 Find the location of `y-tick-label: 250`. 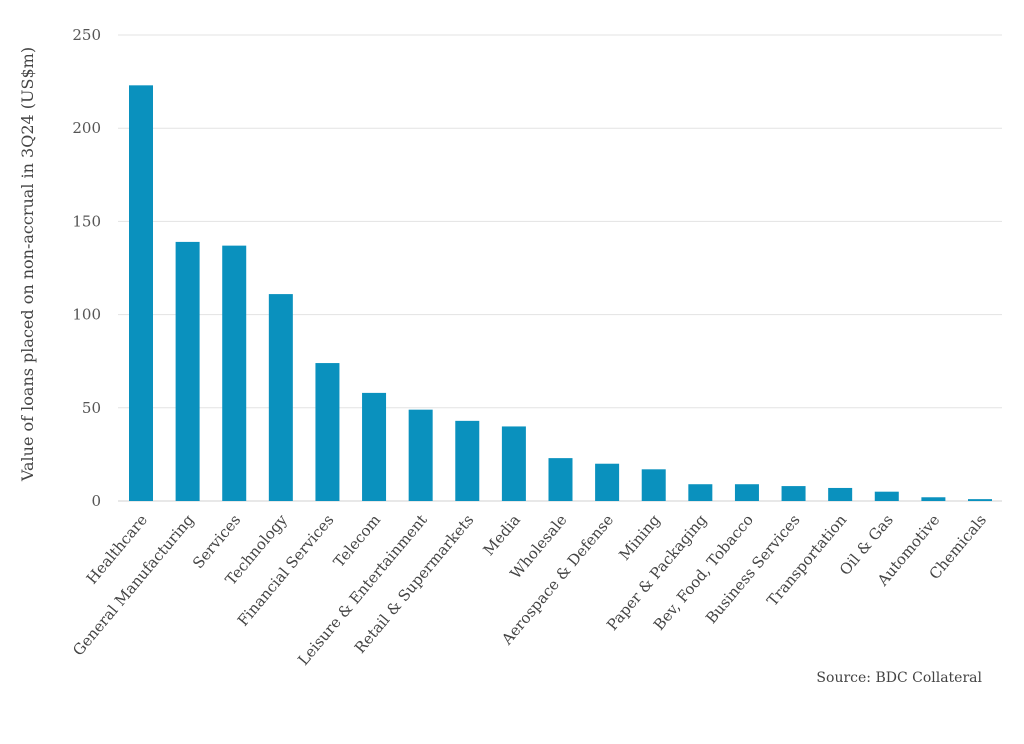

y-tick-label: 250 is located at coordinates (86, 35).